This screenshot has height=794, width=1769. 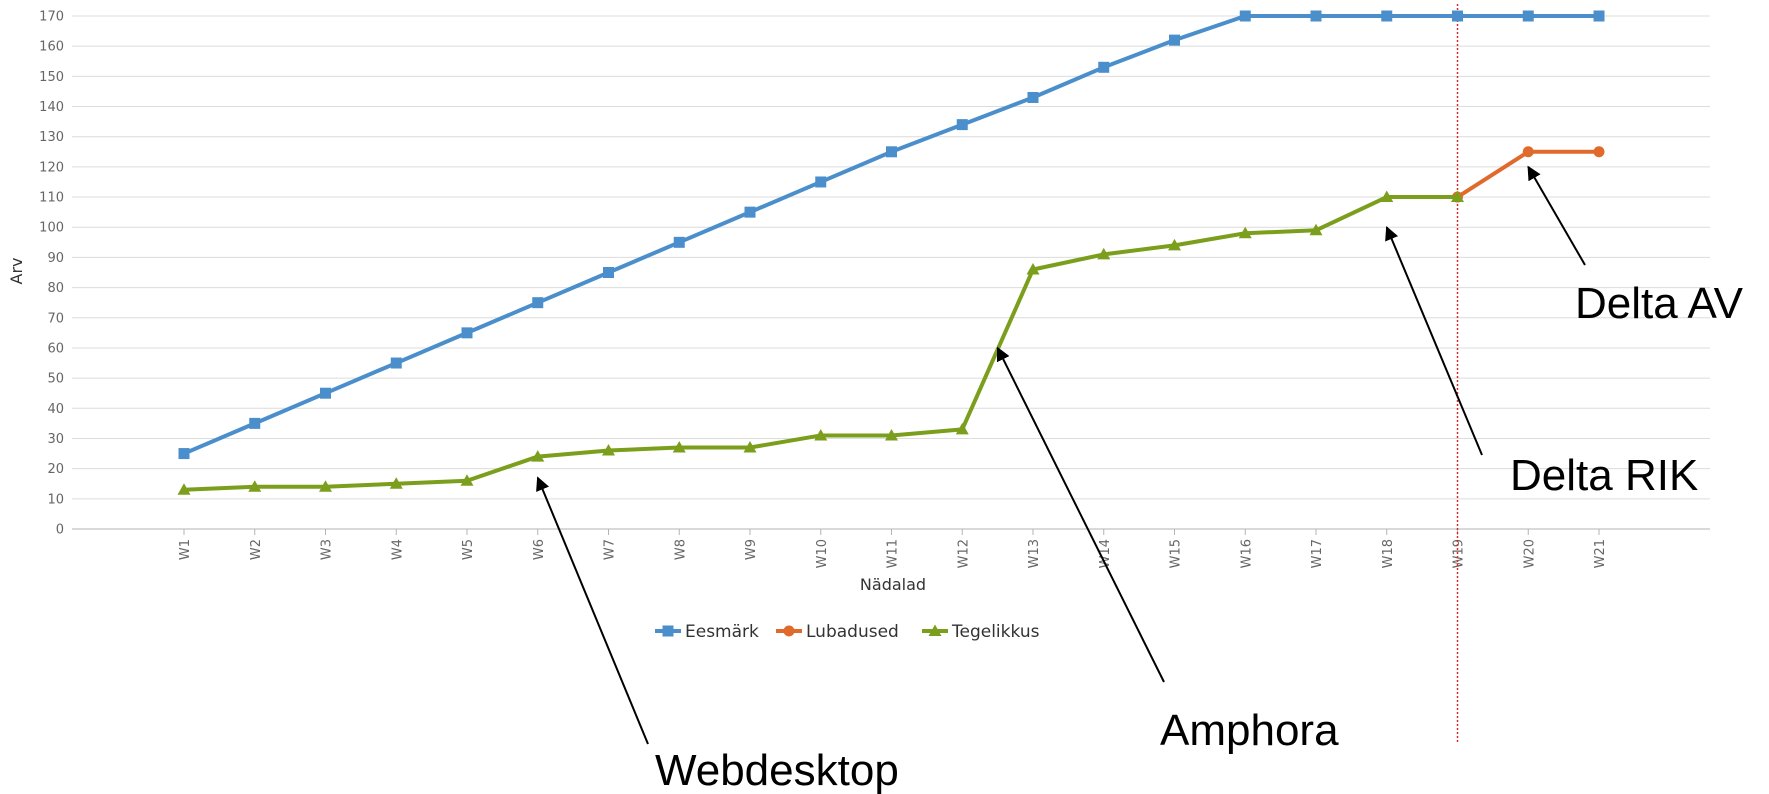 What do you see at coordinates (539, 549) in the screenshot?
I see `x-tick-label: W6` at bounding box center [539, 549].